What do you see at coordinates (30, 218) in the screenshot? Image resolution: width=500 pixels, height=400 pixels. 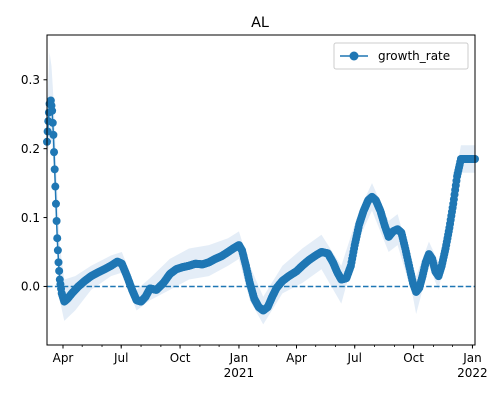 I see `y-tick-label: 0.1` at bounding box center [30, 218].